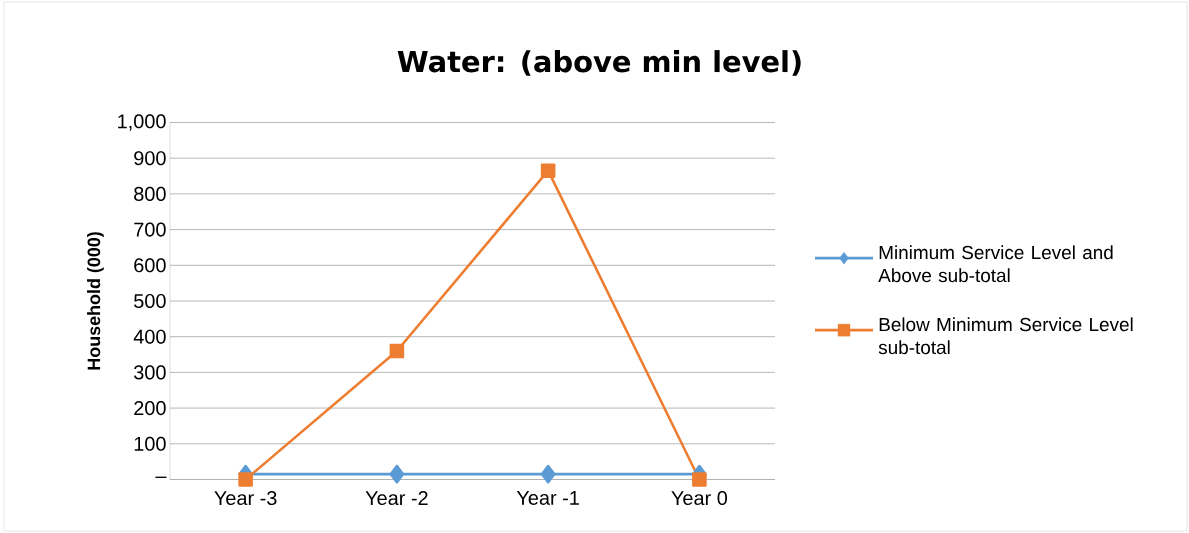 The width and height of the screenshot is (1189, 533). I want to click on y-tick-label: –, so click(161, 477).